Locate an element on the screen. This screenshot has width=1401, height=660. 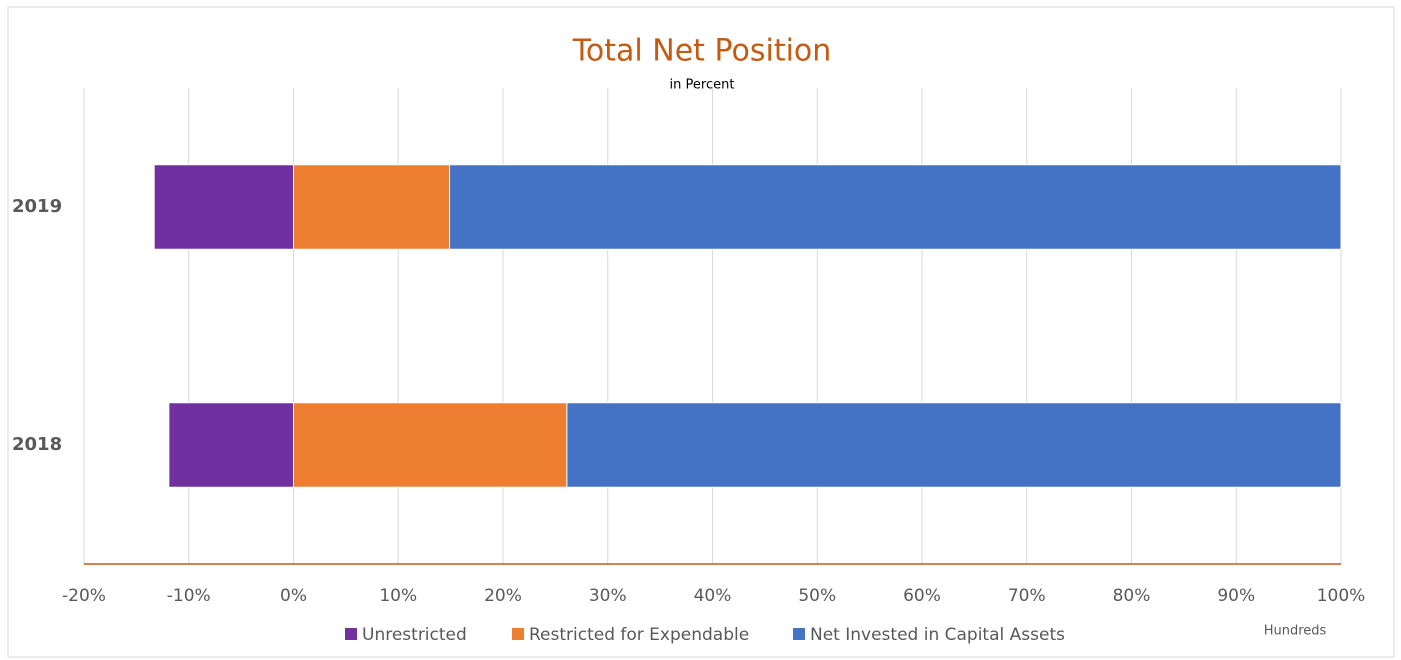
legend-label: Unrestricted is located at coordinates (414, 635).